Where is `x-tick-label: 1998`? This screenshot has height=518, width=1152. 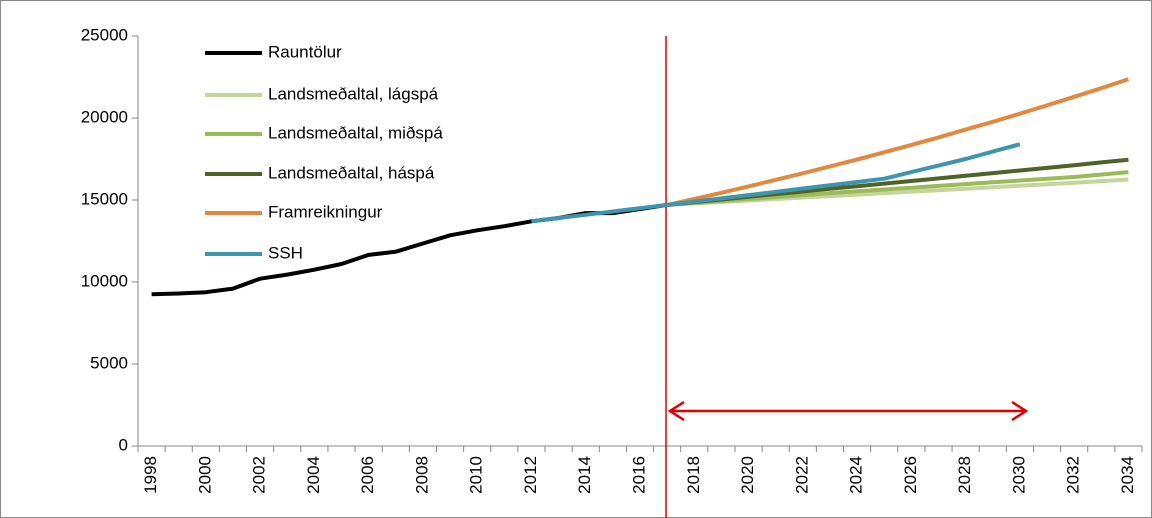 x-tick-label: 1998 is located at coordinates (150, 475).